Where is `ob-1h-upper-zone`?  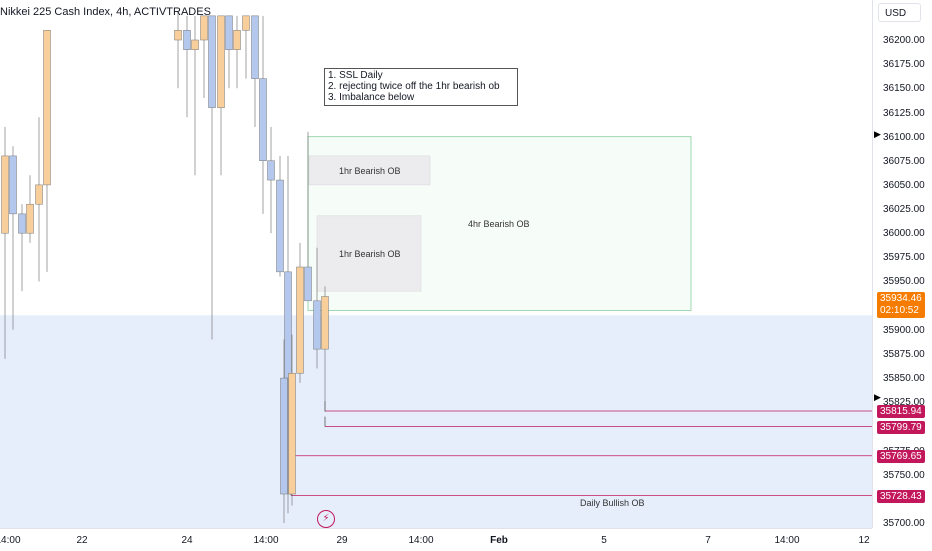 ob-1h-upper-zone is located at coordinates (369, 170).